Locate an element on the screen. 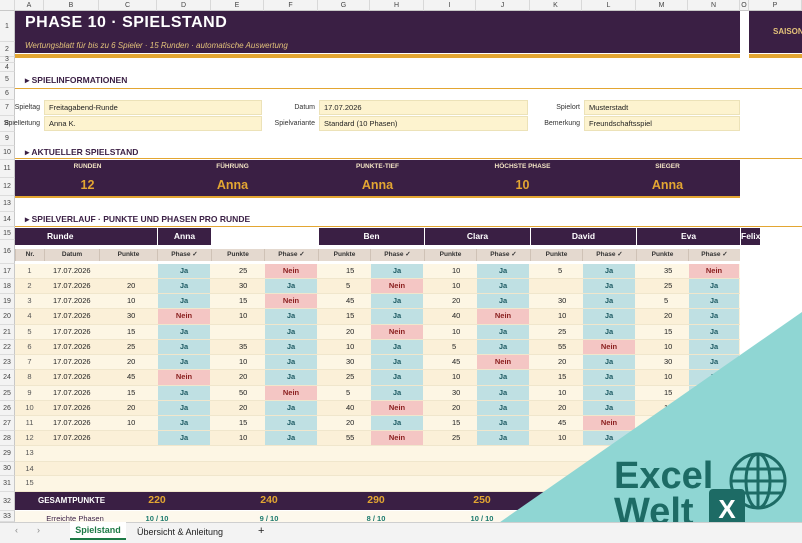 Image resolution: width=802 pixels, height=543 pixels. row-header: 31 is located at coordinates (7, 484).